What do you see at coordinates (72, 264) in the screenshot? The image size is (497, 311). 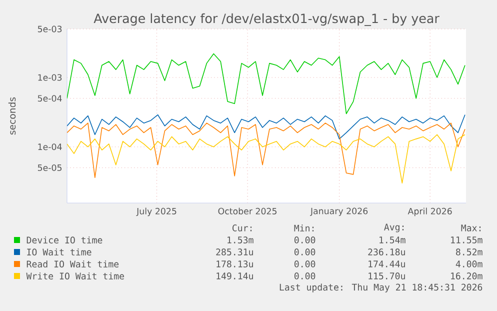 I see `legend-label: Read IO Wait time` at bounding box center [72, 264].